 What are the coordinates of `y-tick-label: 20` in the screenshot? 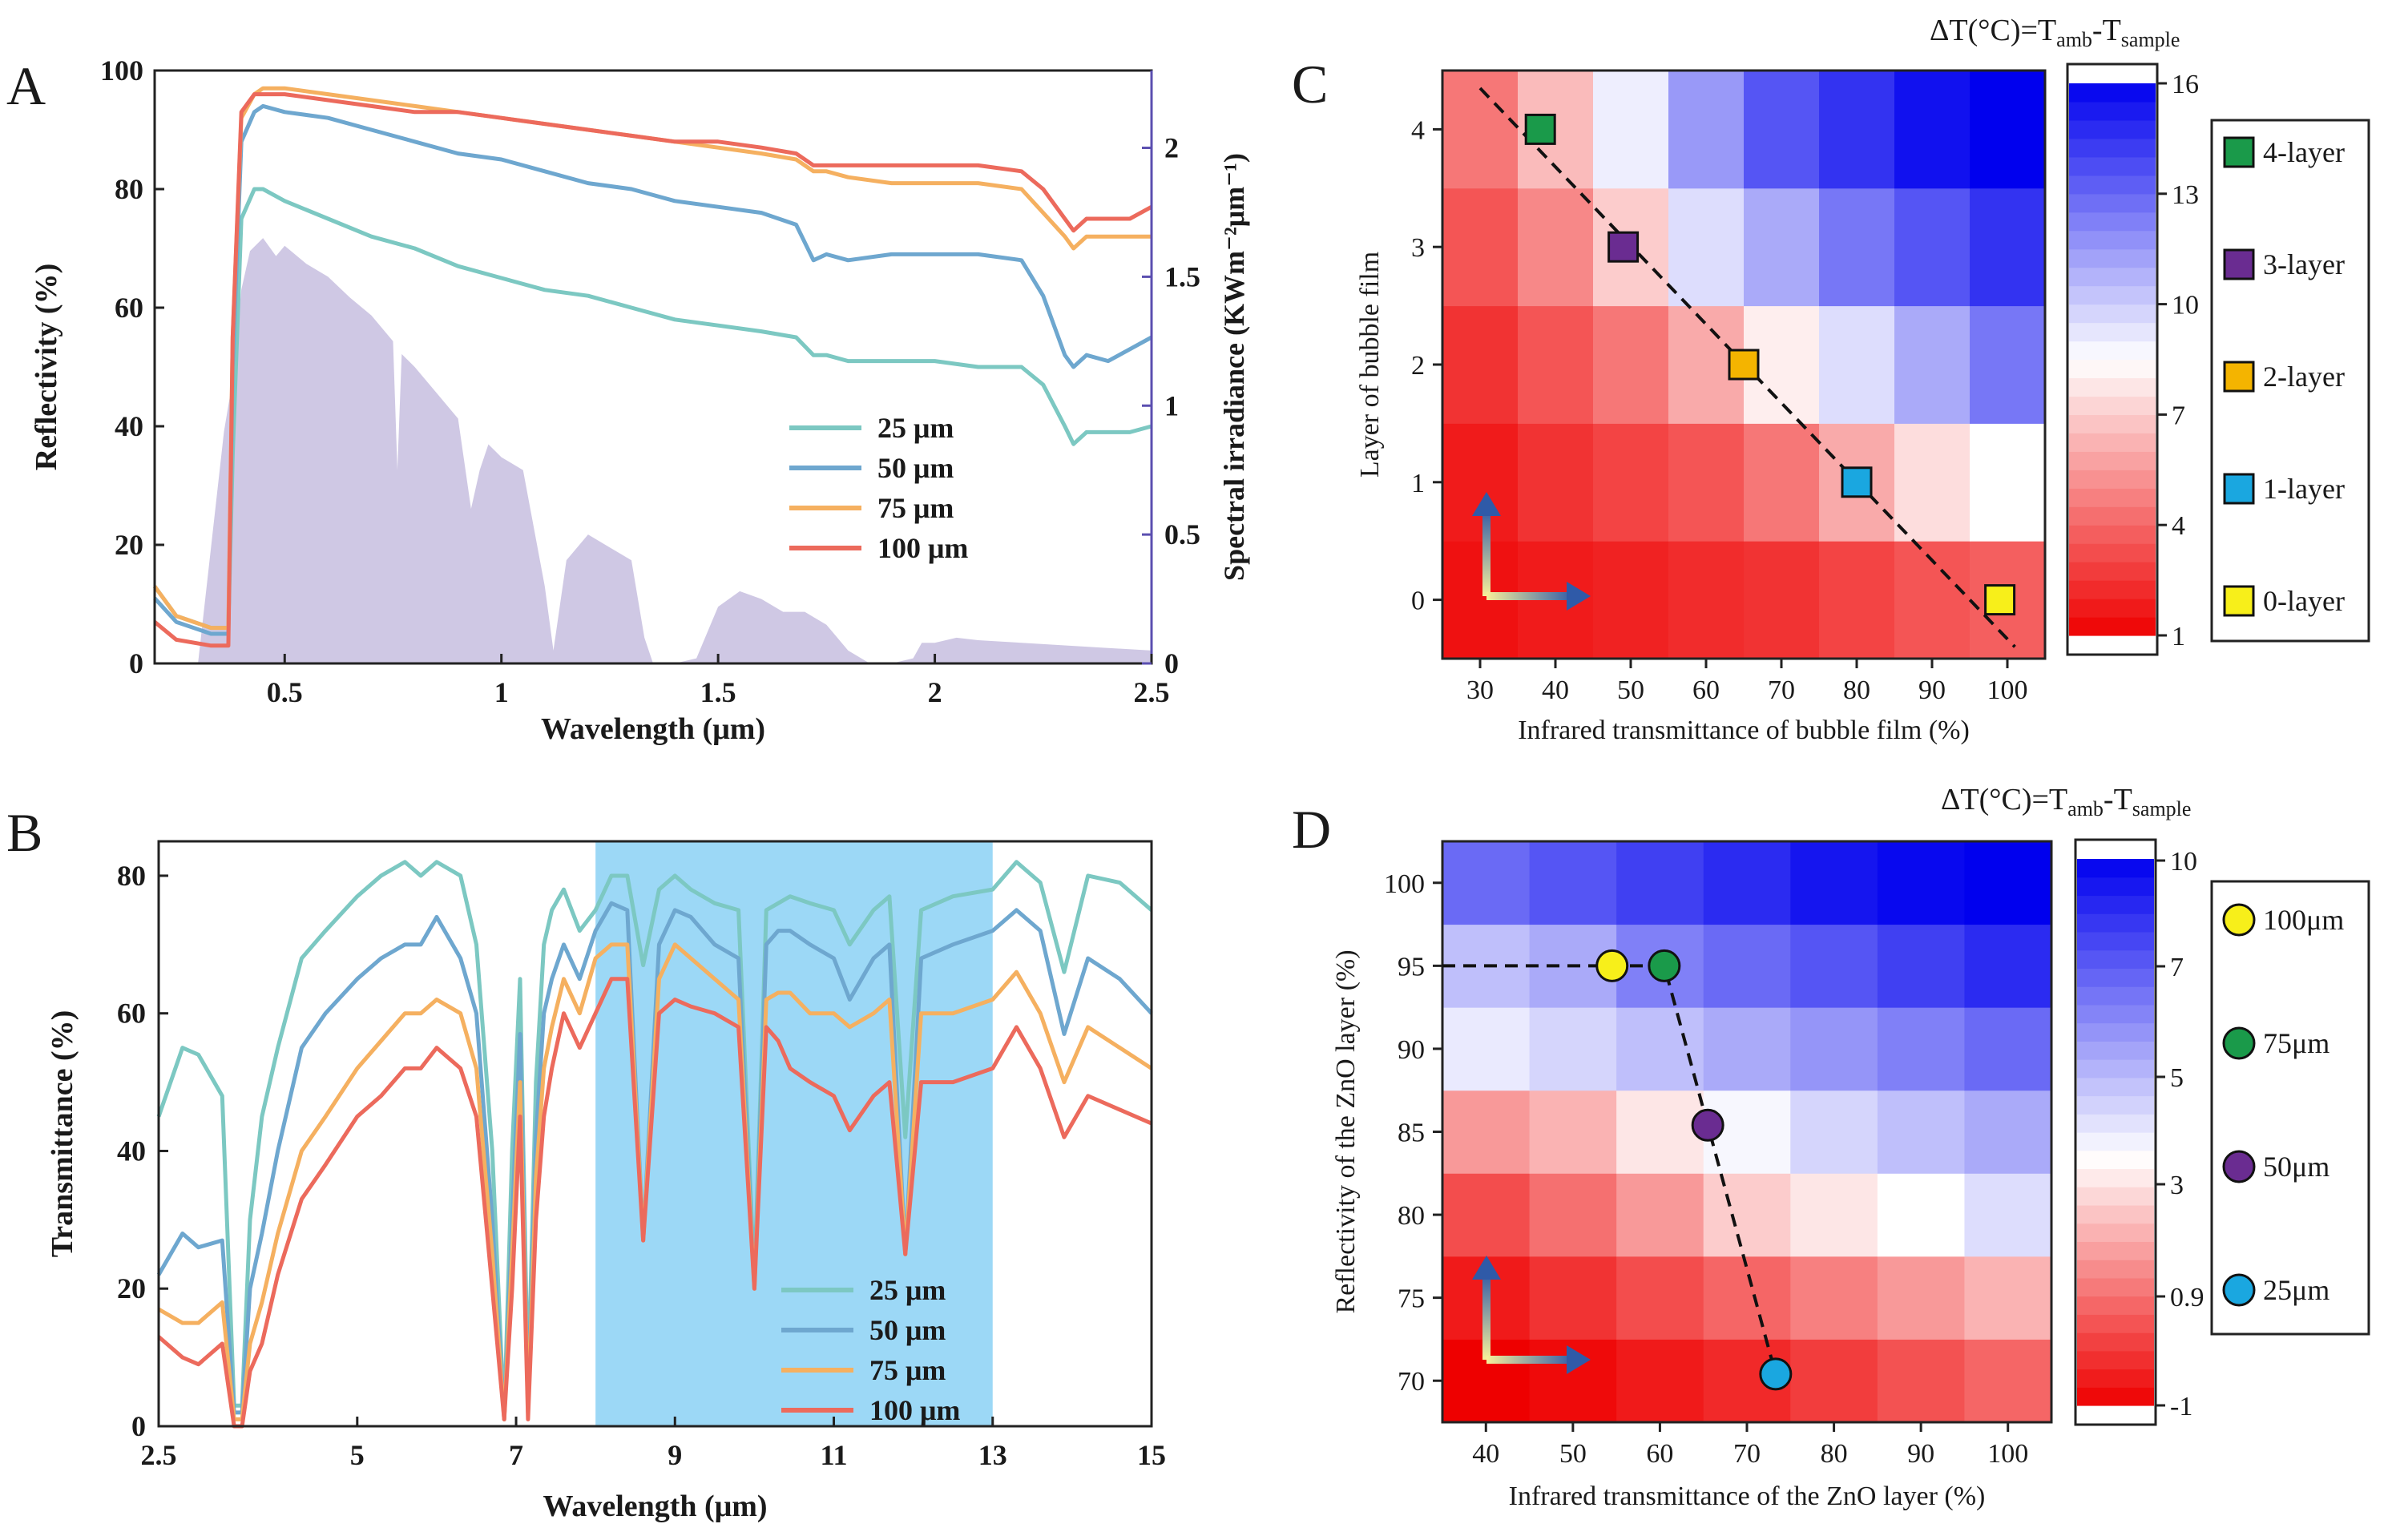 It's located at (131, 1288).